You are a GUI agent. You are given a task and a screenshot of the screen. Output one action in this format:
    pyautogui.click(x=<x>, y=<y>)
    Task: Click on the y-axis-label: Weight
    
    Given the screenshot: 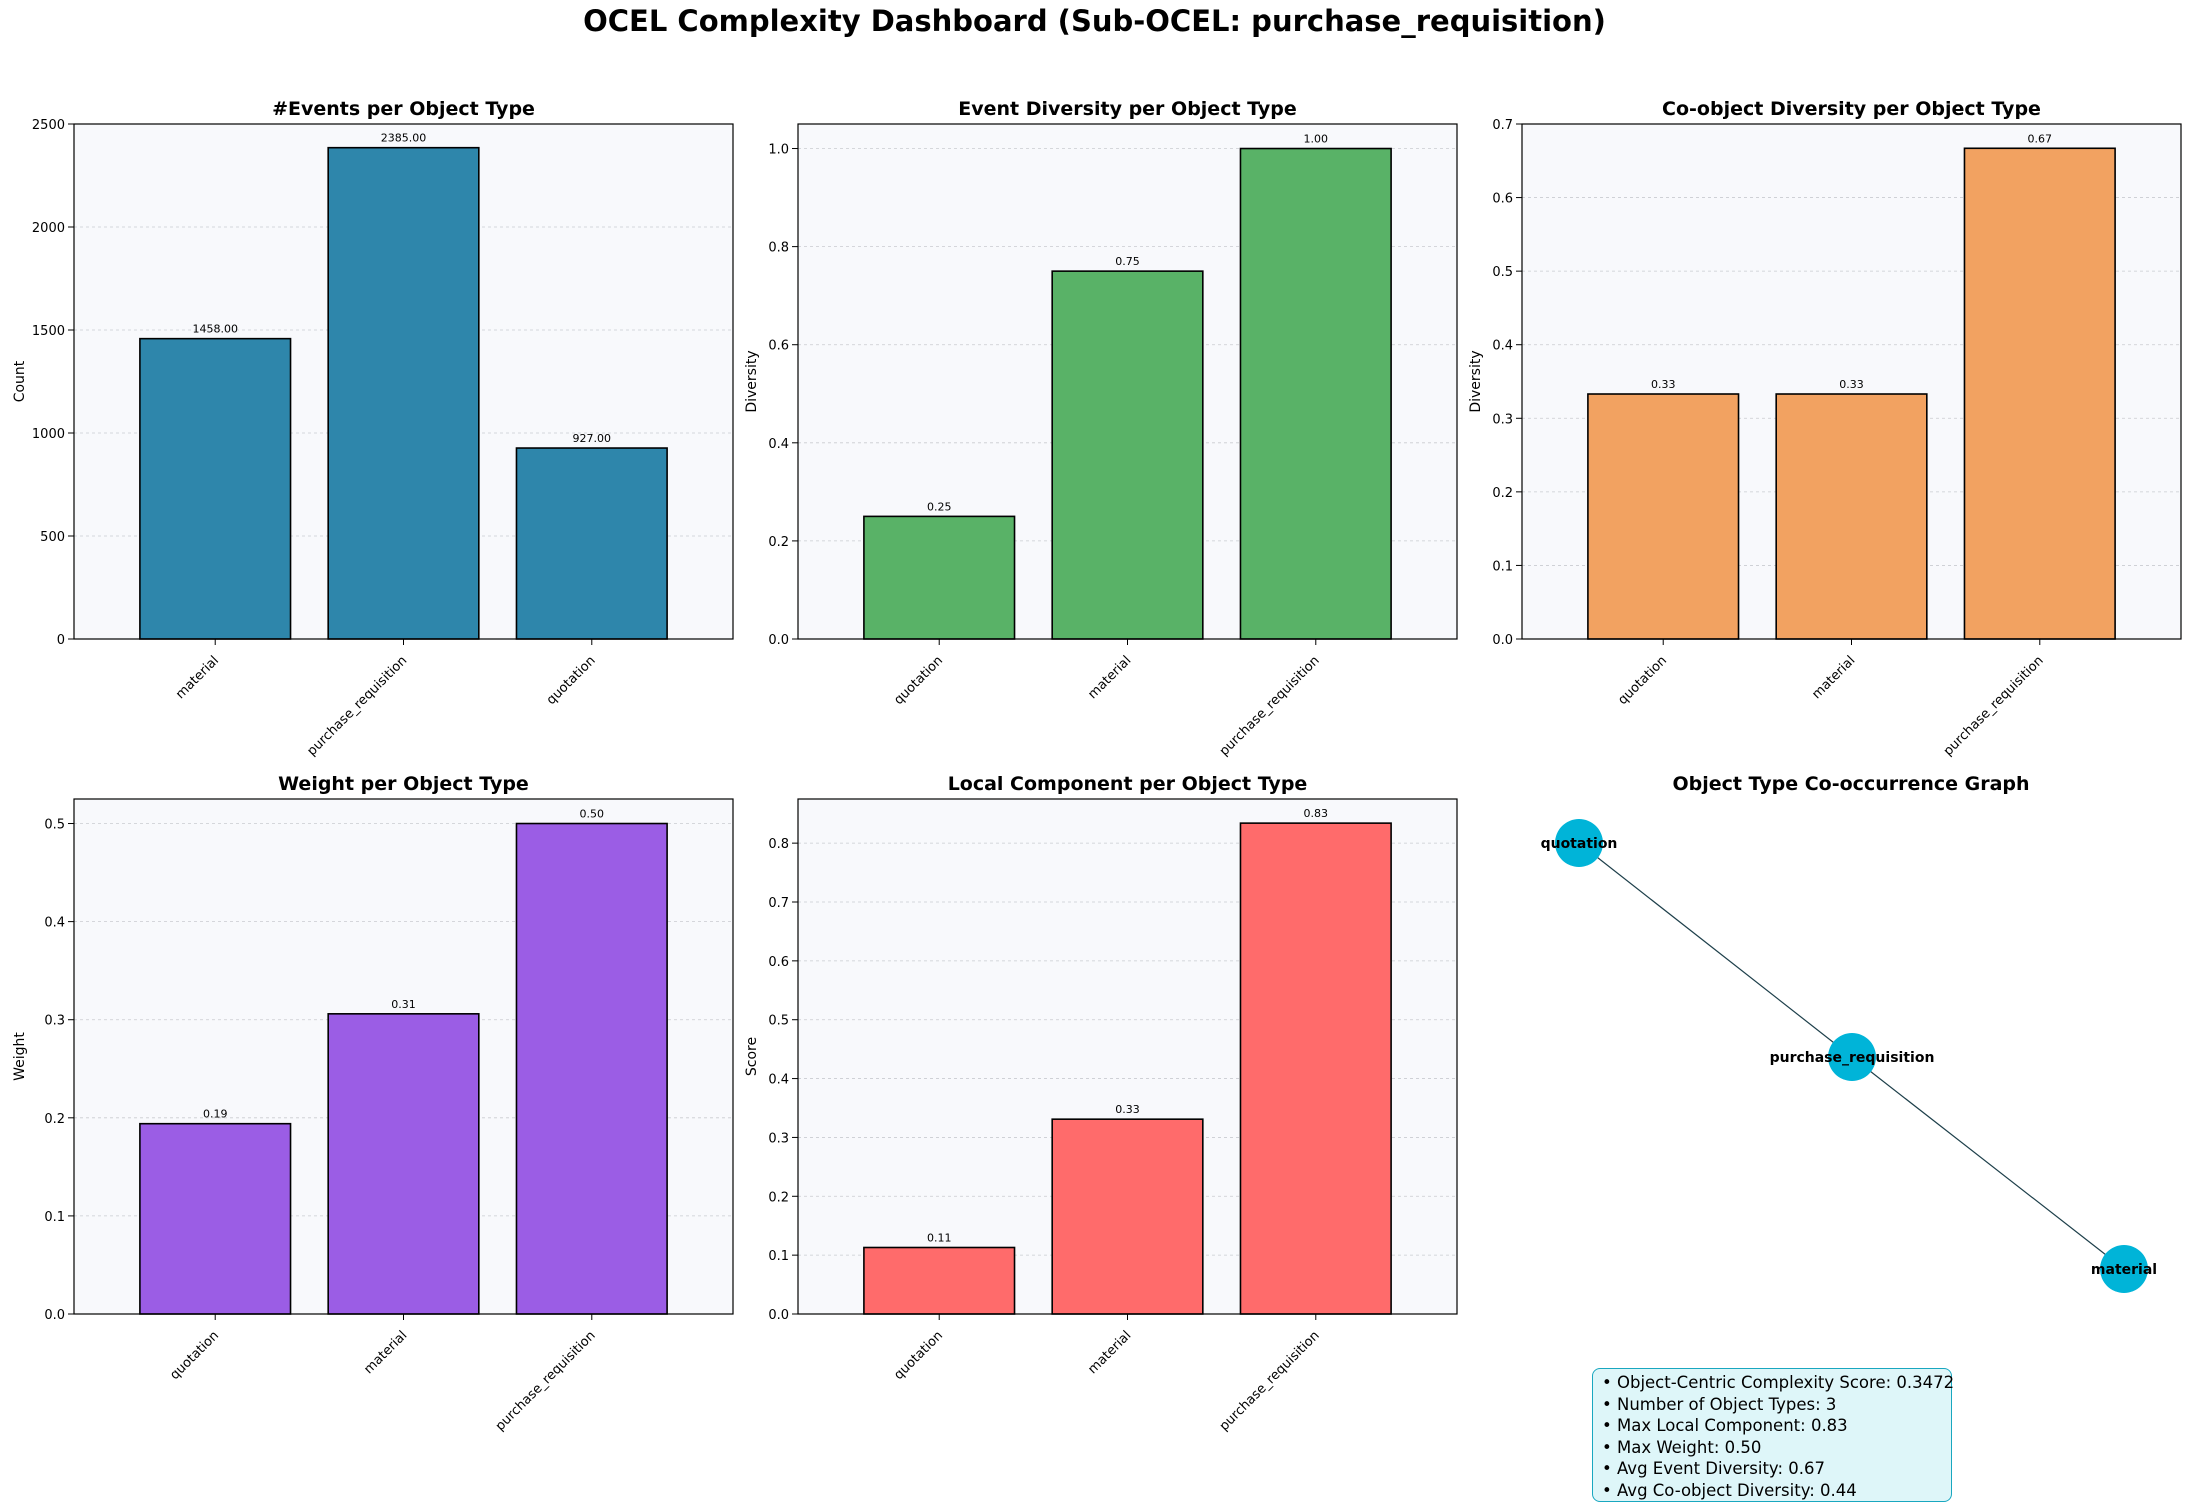 What is the action you would take?
    pyautogui.click(x=20, y=1056)
    